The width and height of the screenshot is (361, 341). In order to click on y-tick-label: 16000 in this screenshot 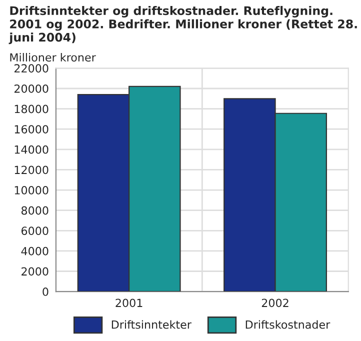, I will do `click(31, 129)`.